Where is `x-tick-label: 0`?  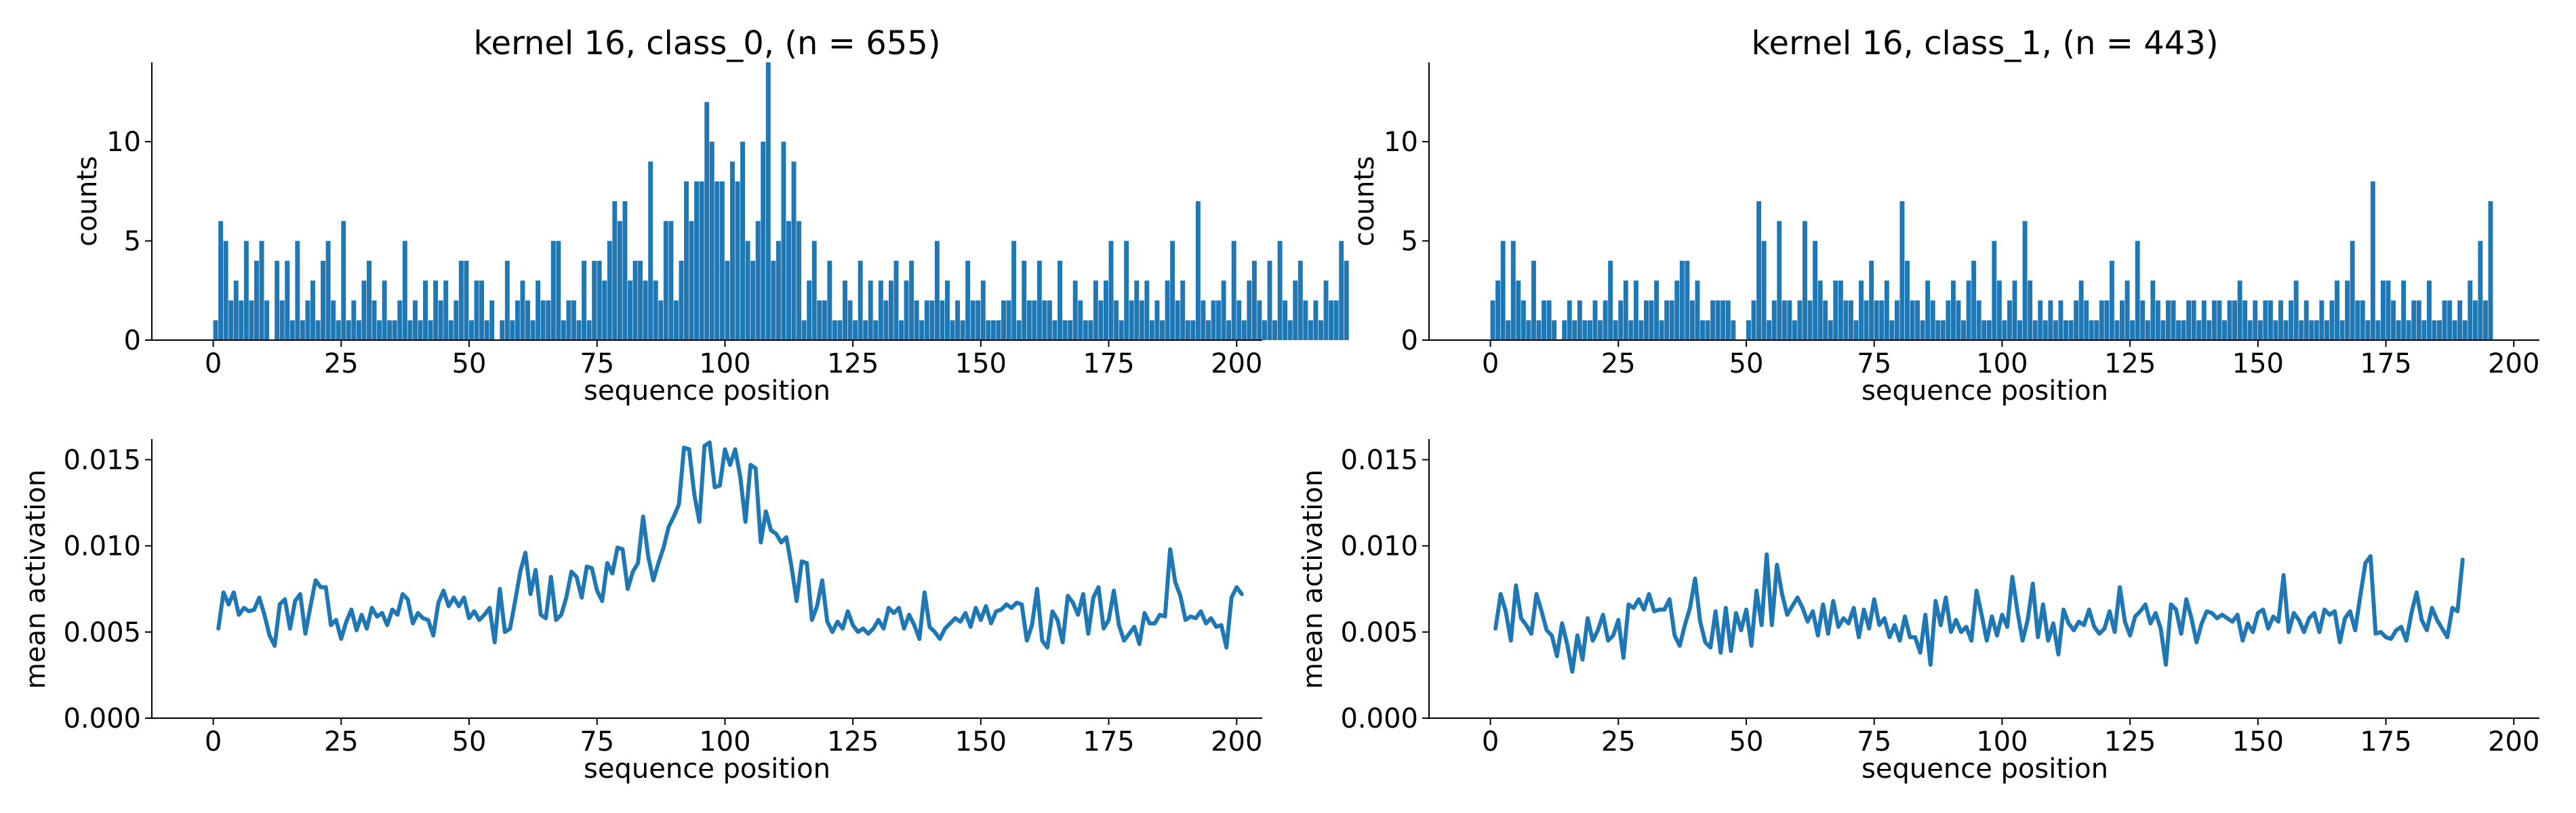
x-tick-label: 0 is located at coordinates (1490, 741).